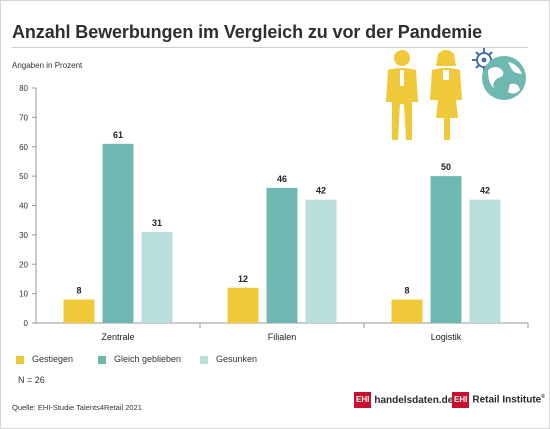  I want to click on bar-value-label: 12, so click(243, 279).